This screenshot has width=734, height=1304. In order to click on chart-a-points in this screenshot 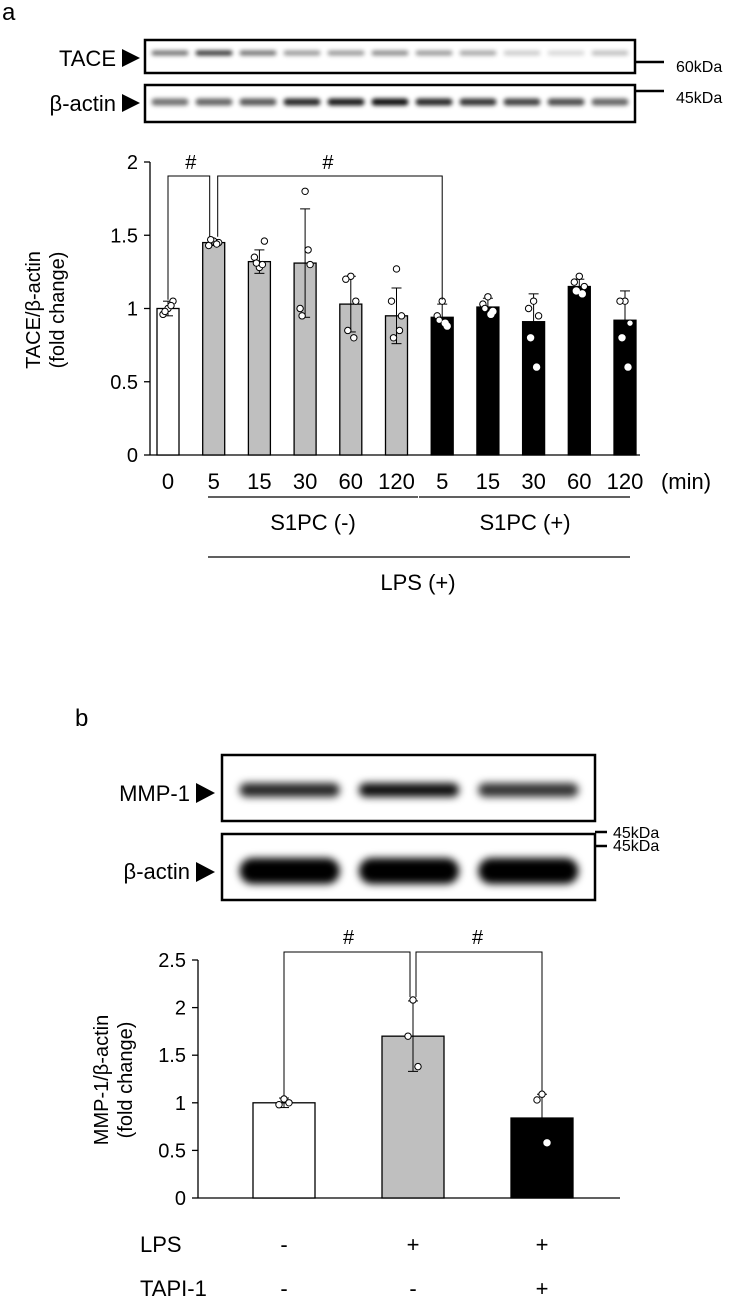, I will do `click(396, 279)`.